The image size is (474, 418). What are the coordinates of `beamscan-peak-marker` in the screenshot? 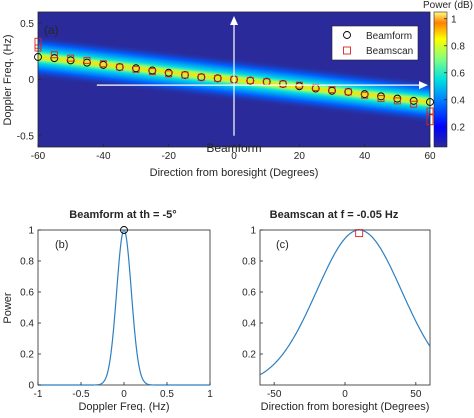 It's located at (359, 233).